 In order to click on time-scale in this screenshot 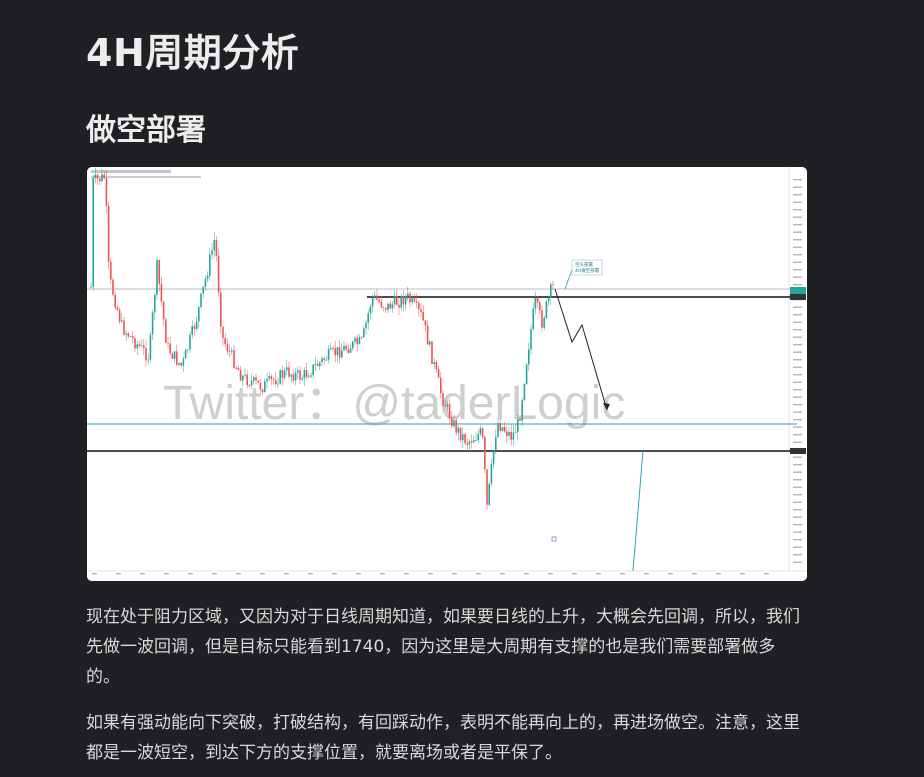, I will do `click(430, 574)`.